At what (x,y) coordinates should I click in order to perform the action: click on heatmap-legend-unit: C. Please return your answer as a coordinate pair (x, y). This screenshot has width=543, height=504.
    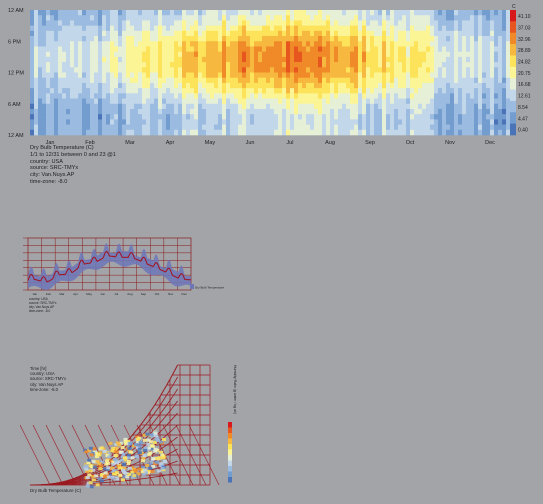
    Looking at the image, I should click on (514, 7).